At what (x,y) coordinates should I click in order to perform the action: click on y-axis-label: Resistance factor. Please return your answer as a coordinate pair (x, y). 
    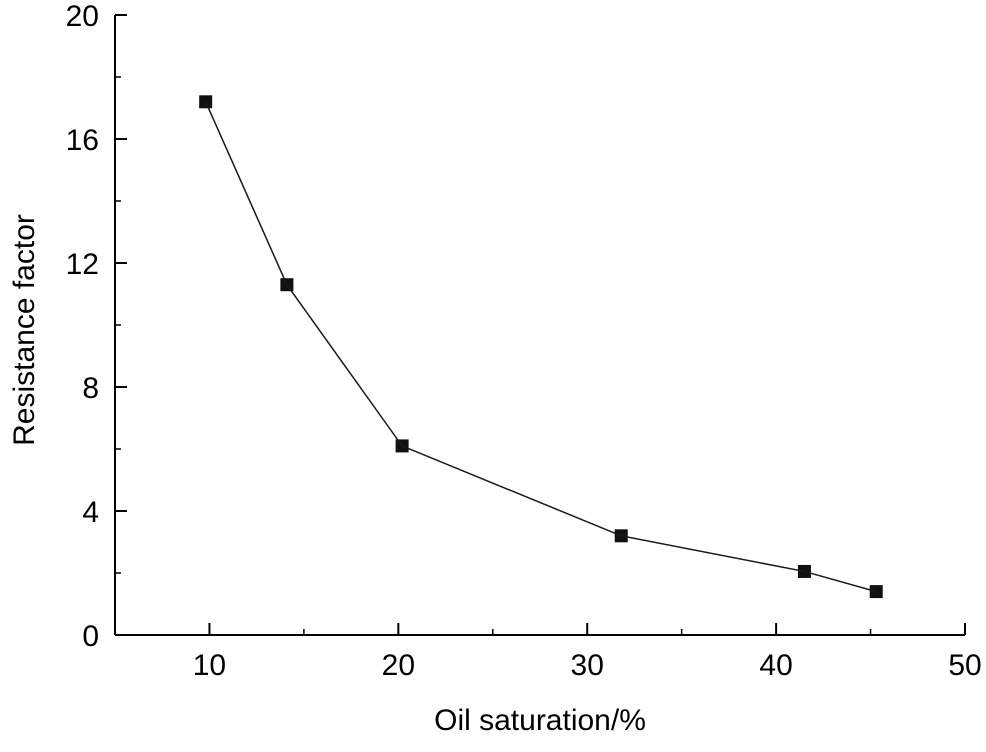
    Looking at the image, I should click on (24, 330).